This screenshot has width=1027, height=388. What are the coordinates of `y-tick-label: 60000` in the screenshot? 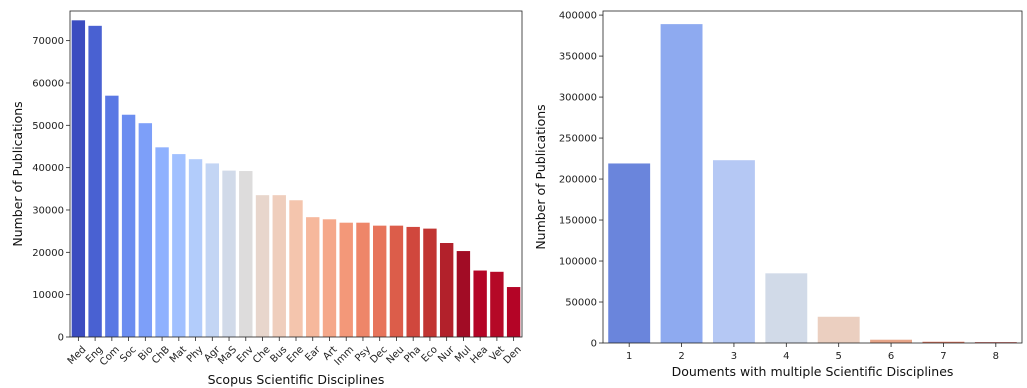 It's located at (48, 83).